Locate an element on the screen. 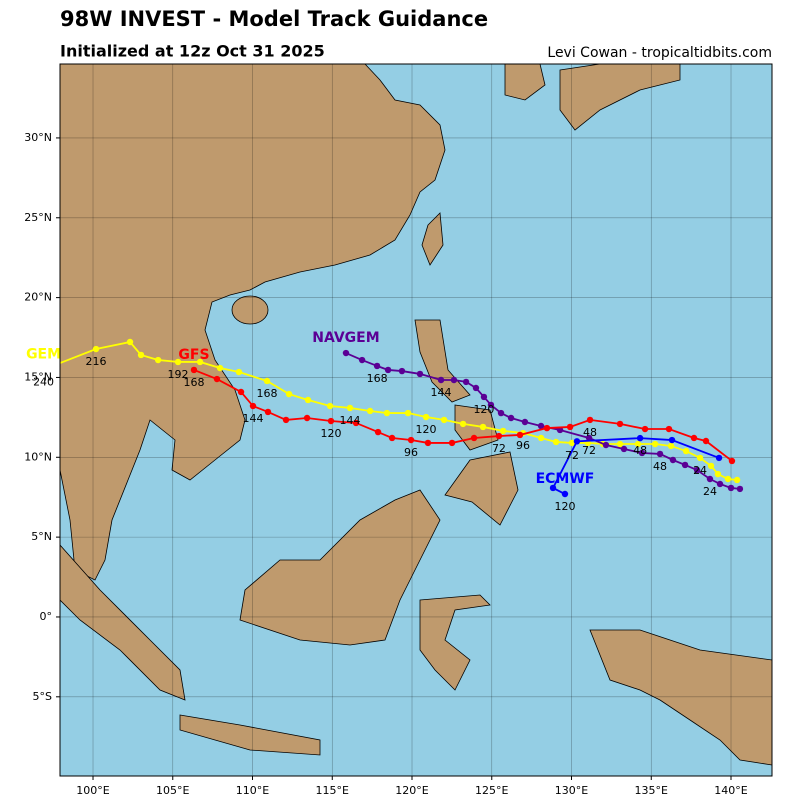  hour-label: 192 is located at coordinates (178, 374).